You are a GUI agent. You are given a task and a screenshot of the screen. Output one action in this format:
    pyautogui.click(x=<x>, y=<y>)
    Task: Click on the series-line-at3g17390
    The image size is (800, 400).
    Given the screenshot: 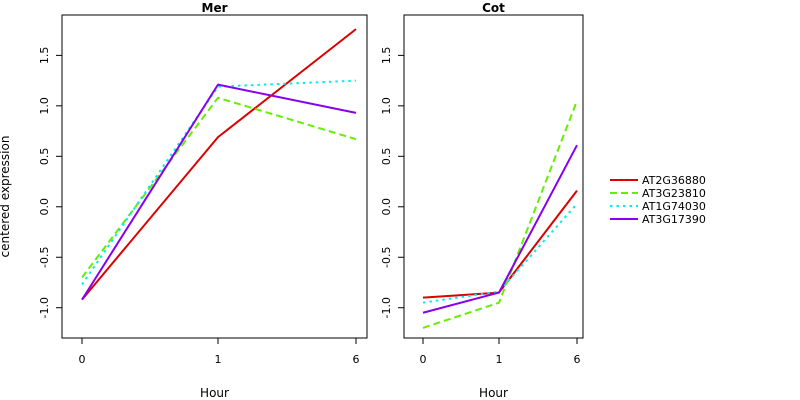 What is the action you would take?
    pyautogui.click(x=500, y=229)
    